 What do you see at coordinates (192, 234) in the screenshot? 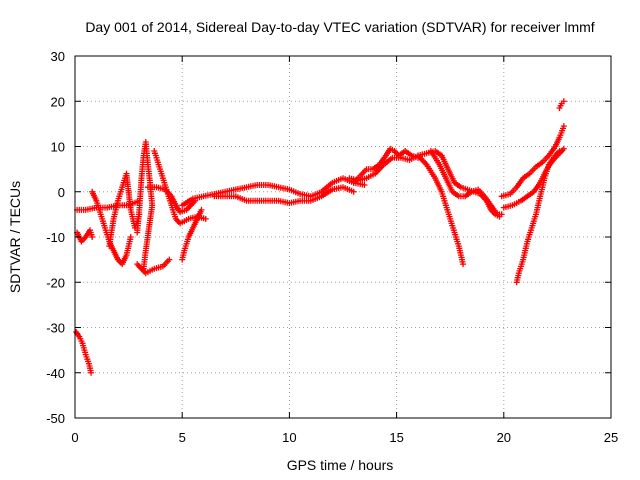
I see `series-trace-j-dive` at bounding box center [192, 234].